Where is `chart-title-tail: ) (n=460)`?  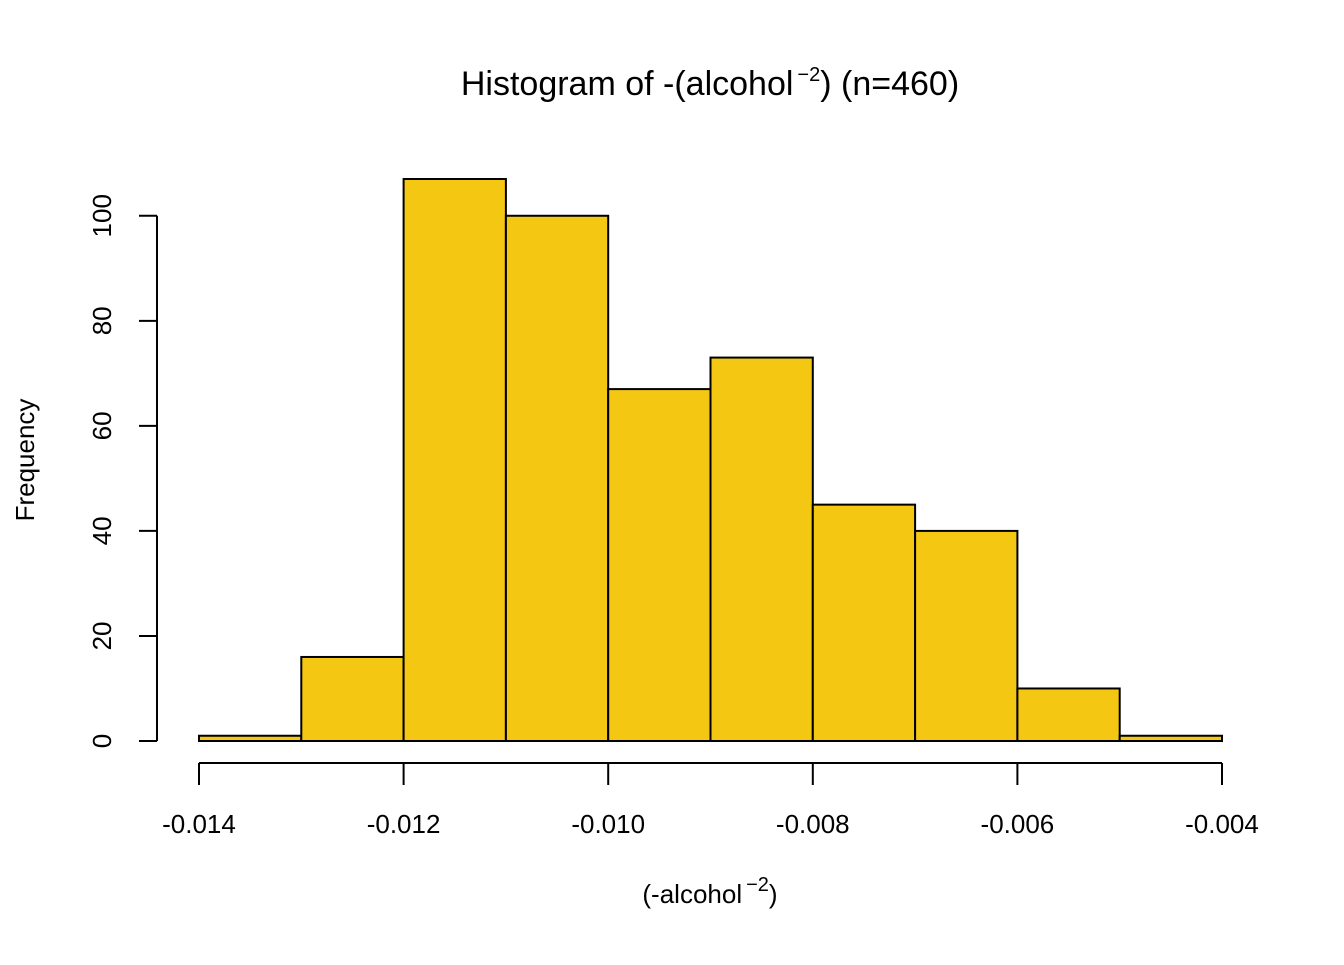 chart-title-tail: ) (n=460) is located at coordinates (889, 84).